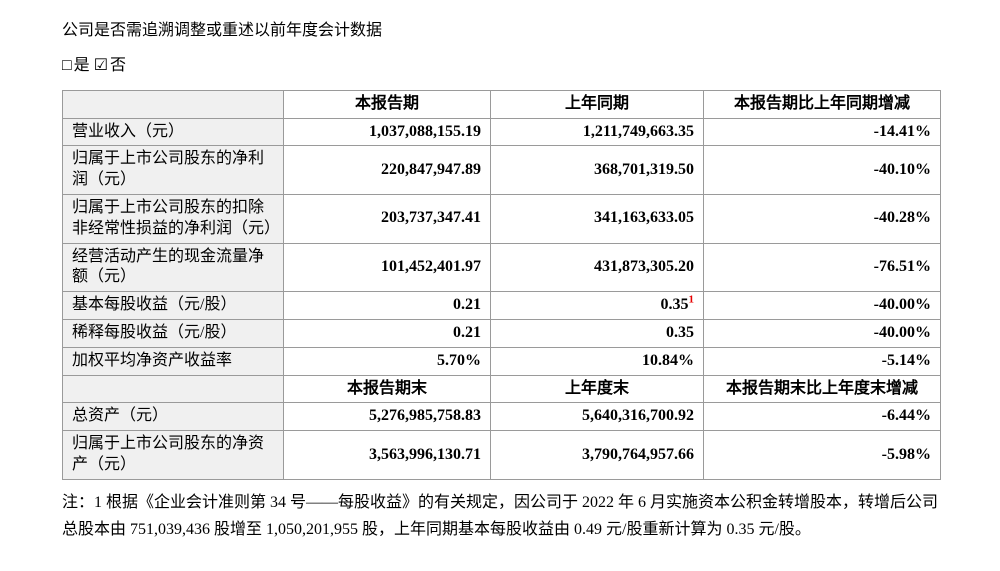  What do you see at coordinates (597, 267) in the screenshot?
I see `cell-prior-period: 431,873,305.20` at bounding box center [597, 267].